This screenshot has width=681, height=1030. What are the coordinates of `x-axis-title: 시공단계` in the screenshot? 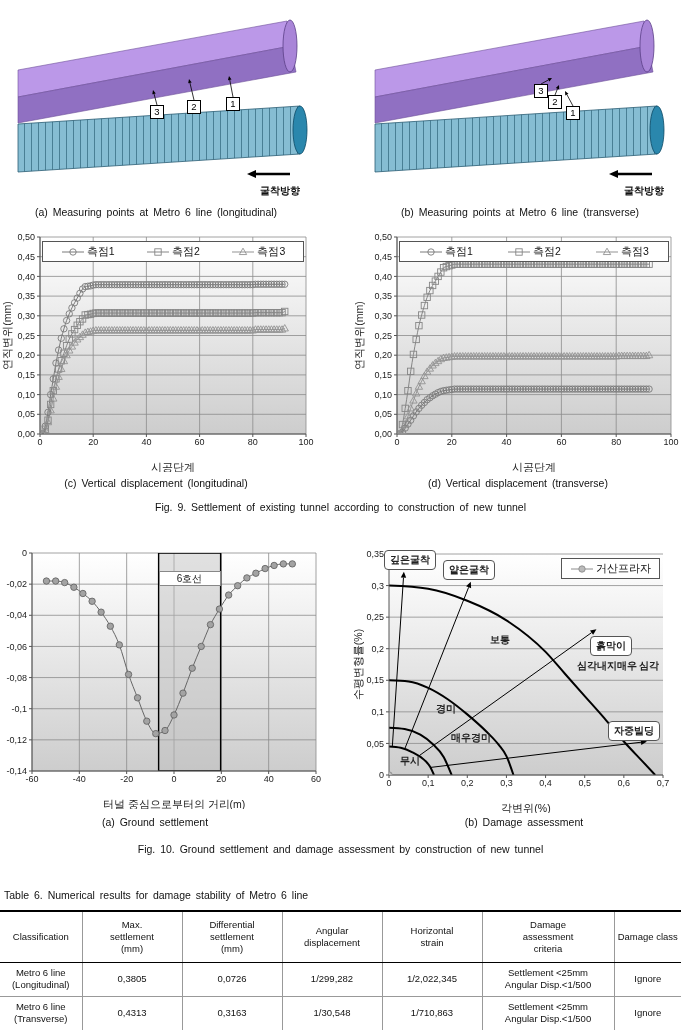 It's located at (173, 467).